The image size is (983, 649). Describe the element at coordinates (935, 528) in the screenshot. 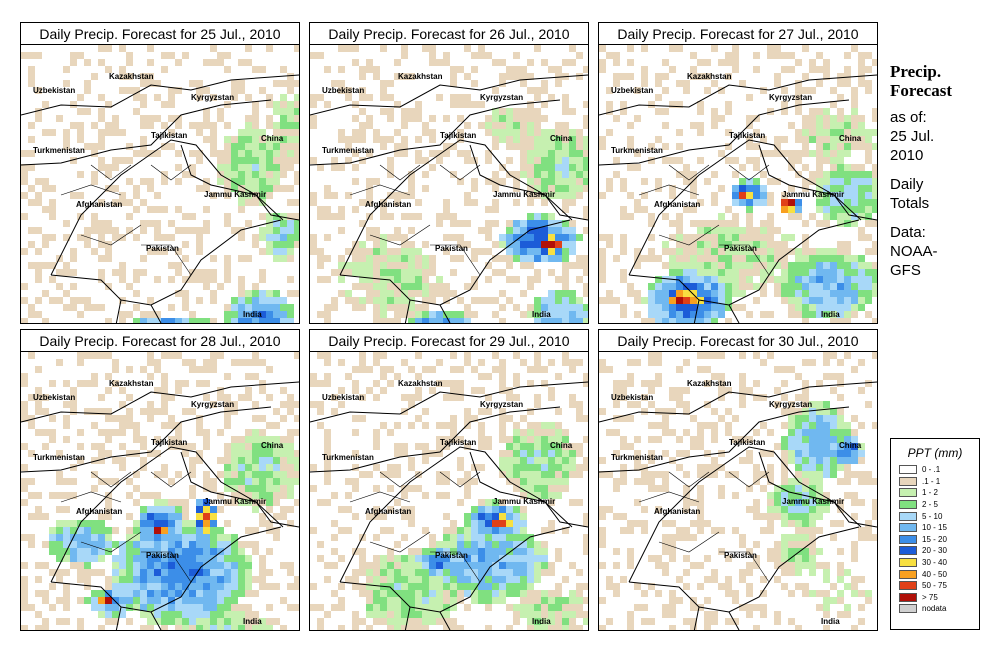

I see `legend-item: 10 - 15` at that location.